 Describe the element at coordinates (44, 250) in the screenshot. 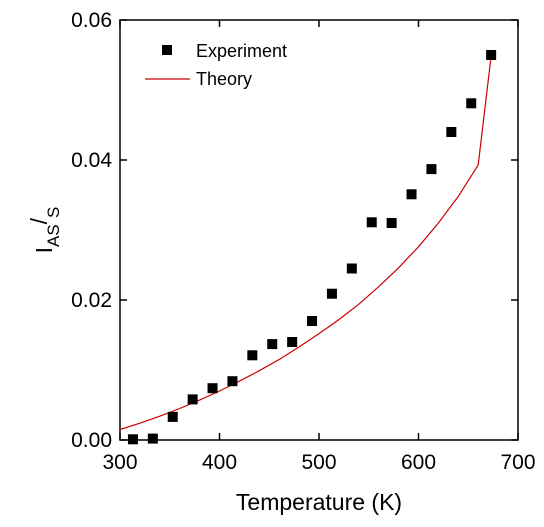

I see `y-axis-title-main: I` at that location.